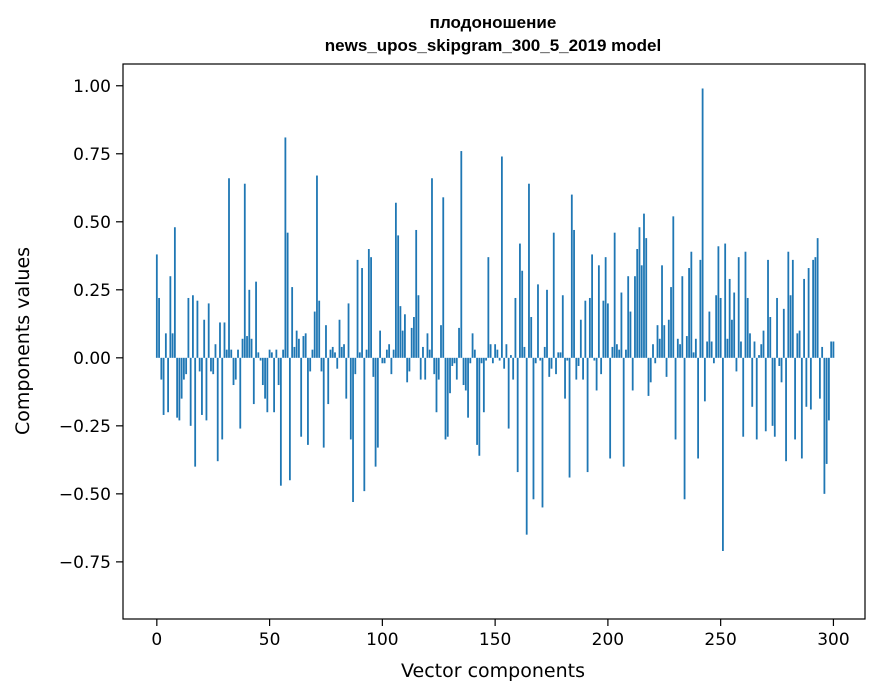 The image size is (880, 696). What do you see at coordinates (608, 640) in the screenshot?
I see `x-tick-label-4: 200` at bounding box center [608, 640].